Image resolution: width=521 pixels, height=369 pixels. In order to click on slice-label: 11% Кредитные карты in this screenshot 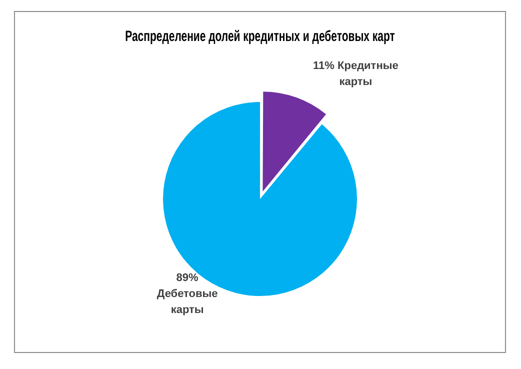, I will do `click(355, 74)`.